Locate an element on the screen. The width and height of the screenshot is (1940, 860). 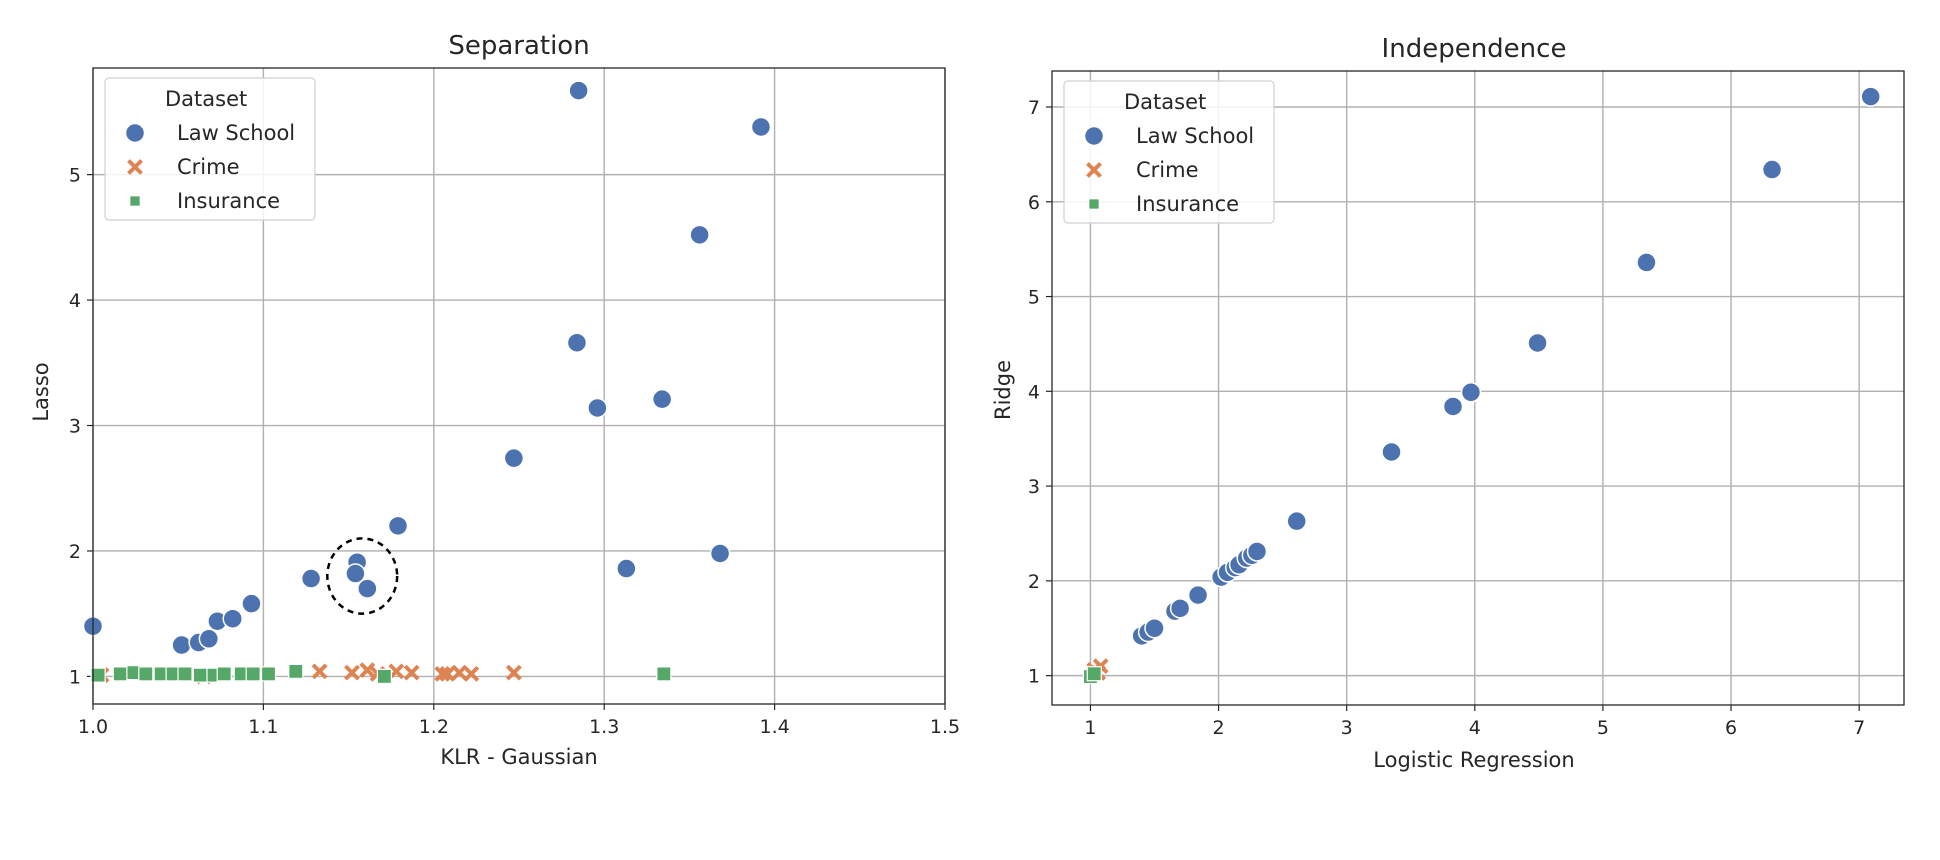
chart-title: Independence is located at coordinates (1474, 49).